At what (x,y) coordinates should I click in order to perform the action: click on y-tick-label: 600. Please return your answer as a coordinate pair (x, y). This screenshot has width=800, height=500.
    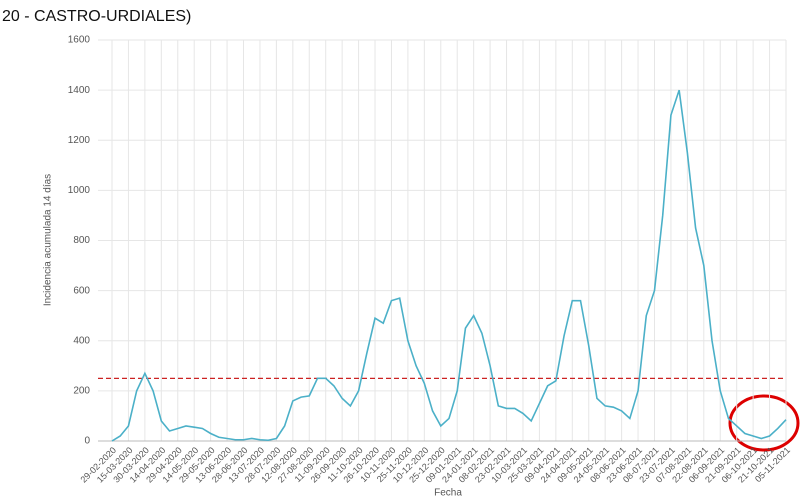
    Looking at the image, I should click on (81, 290).